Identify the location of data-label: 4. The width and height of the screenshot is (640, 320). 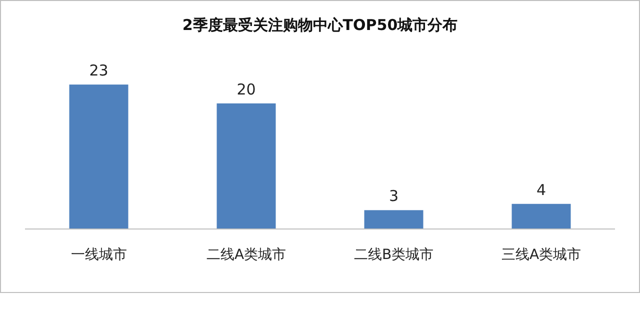
(541, 189).